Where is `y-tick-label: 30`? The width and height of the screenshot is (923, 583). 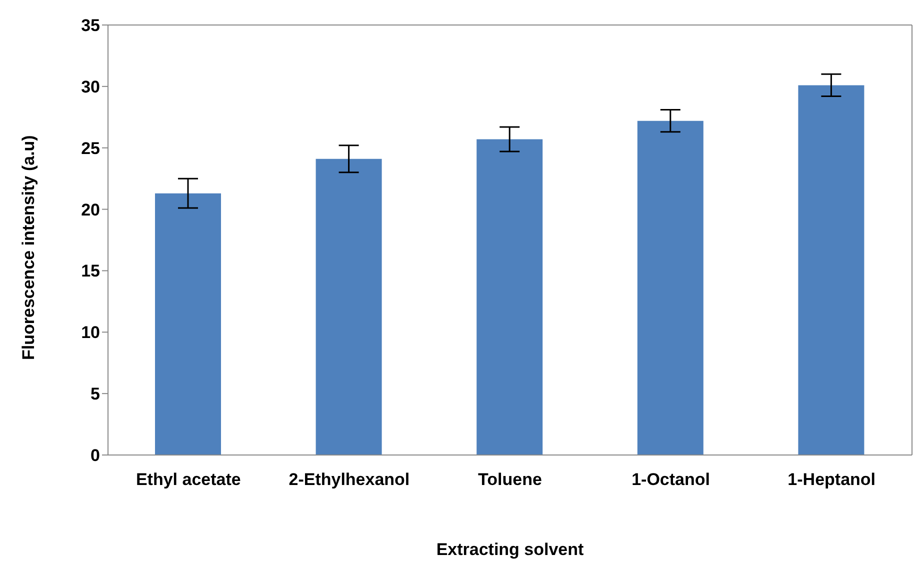 y-tick-label: 30 is located at coordinates (90, 86).